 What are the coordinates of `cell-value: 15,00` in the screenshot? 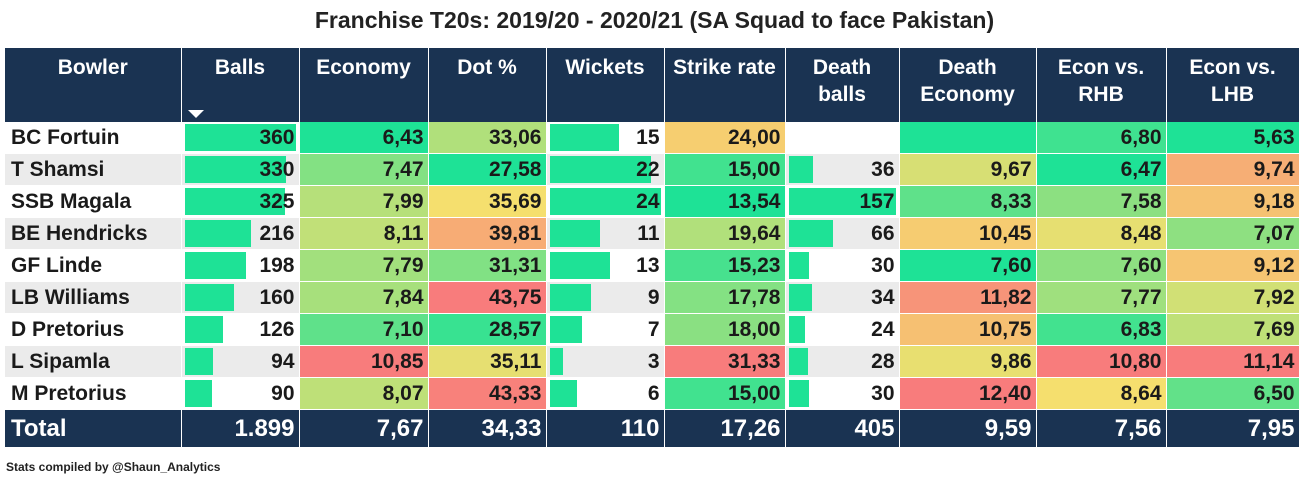 It's located at (754, 393).